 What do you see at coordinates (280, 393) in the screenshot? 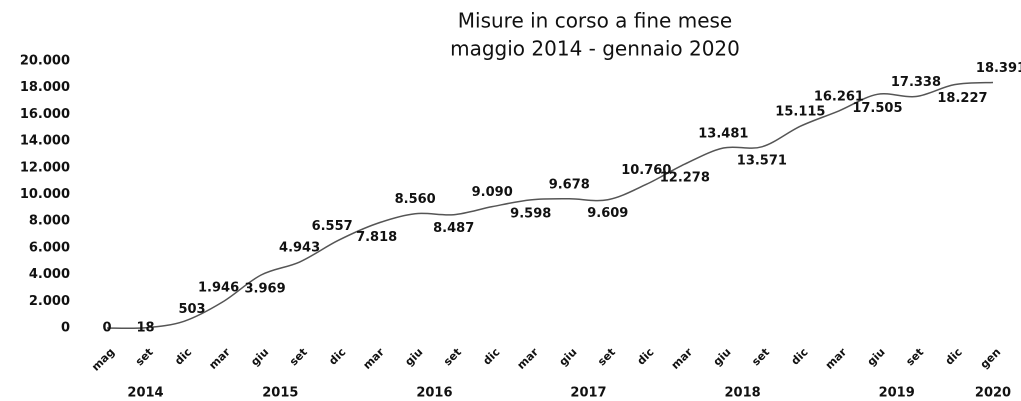
I see `year-label: 2015` at bounding box center [280, 393].